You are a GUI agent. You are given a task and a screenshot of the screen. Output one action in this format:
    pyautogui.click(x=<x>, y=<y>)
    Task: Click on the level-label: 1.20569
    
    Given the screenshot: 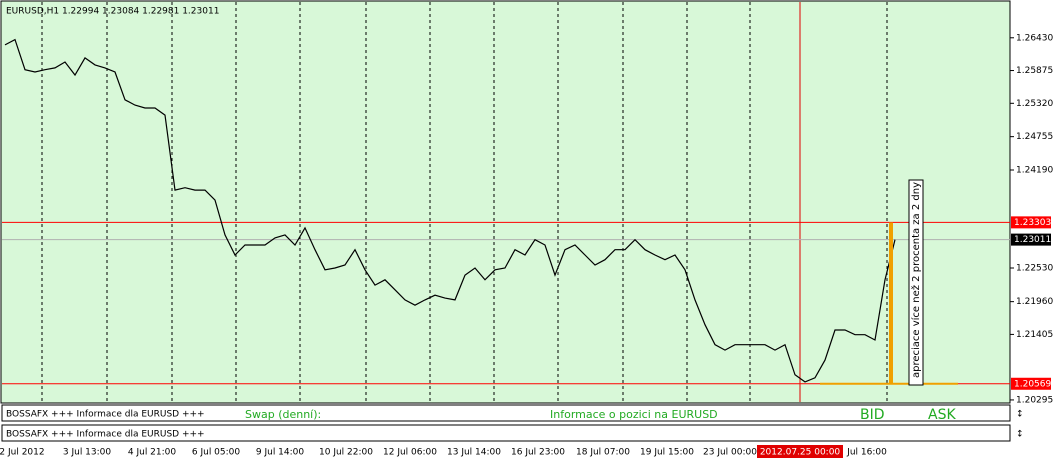 What is the action you would take?
    pyautogui.click(x=1032, y=384)
    